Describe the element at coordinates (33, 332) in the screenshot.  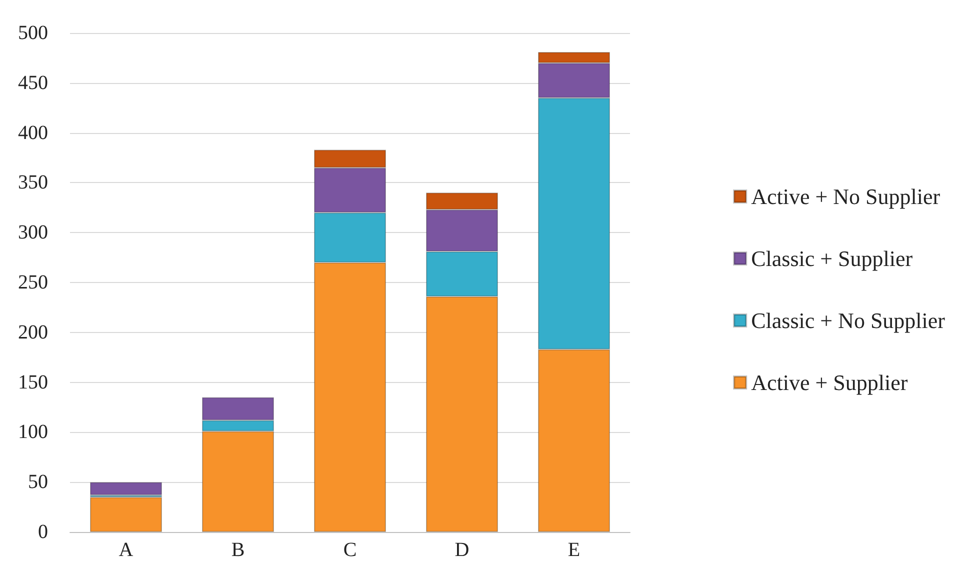
I see `y-tick-label: 200` at that location.